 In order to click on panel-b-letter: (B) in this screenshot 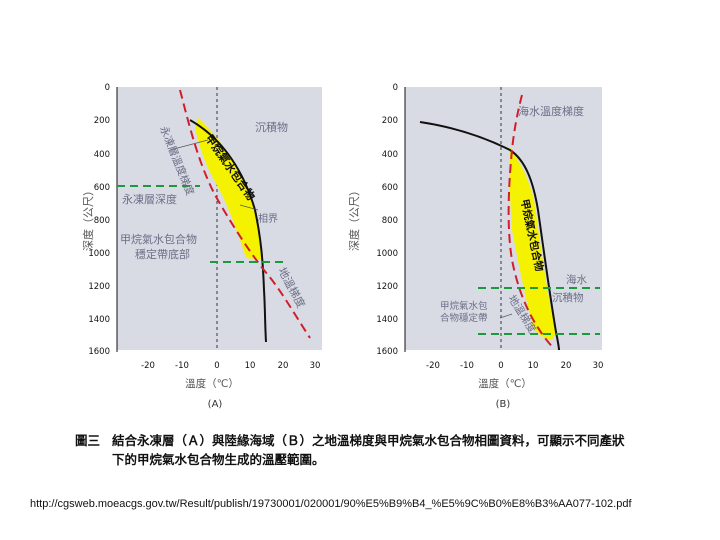, I will do `click(503, 404)`.